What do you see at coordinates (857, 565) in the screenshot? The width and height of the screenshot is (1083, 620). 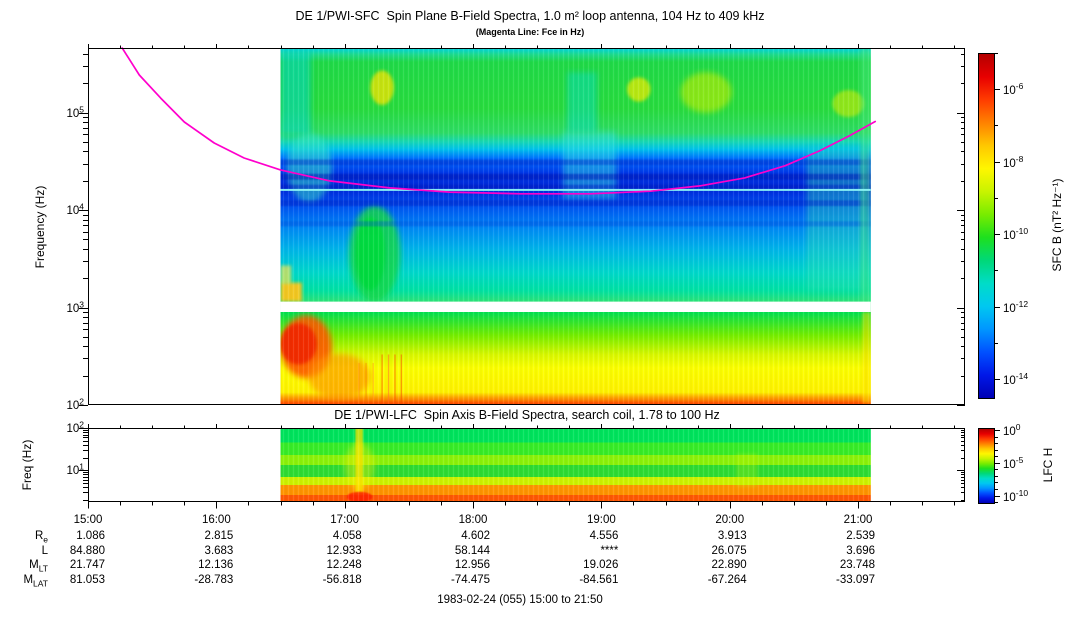 I see `ephemeris-value: 23.748` at bounding box center [857, 565].